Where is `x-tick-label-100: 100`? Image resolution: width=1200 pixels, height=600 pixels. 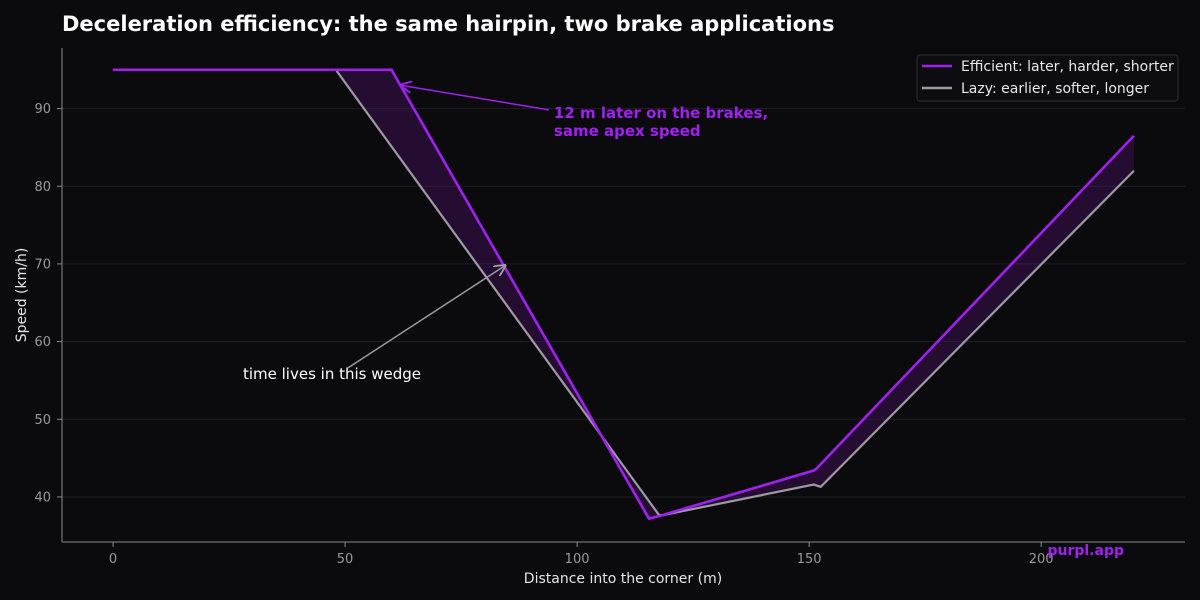 x-tick-label-100: 100 is located at coordinates (577, 559).